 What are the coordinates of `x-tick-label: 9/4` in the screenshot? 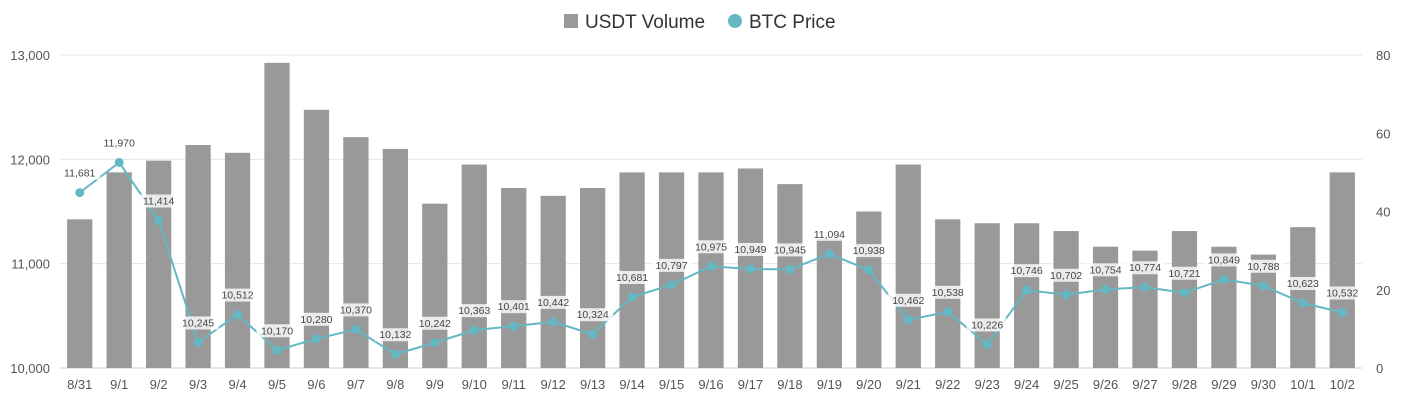 It's located at (238, 384).